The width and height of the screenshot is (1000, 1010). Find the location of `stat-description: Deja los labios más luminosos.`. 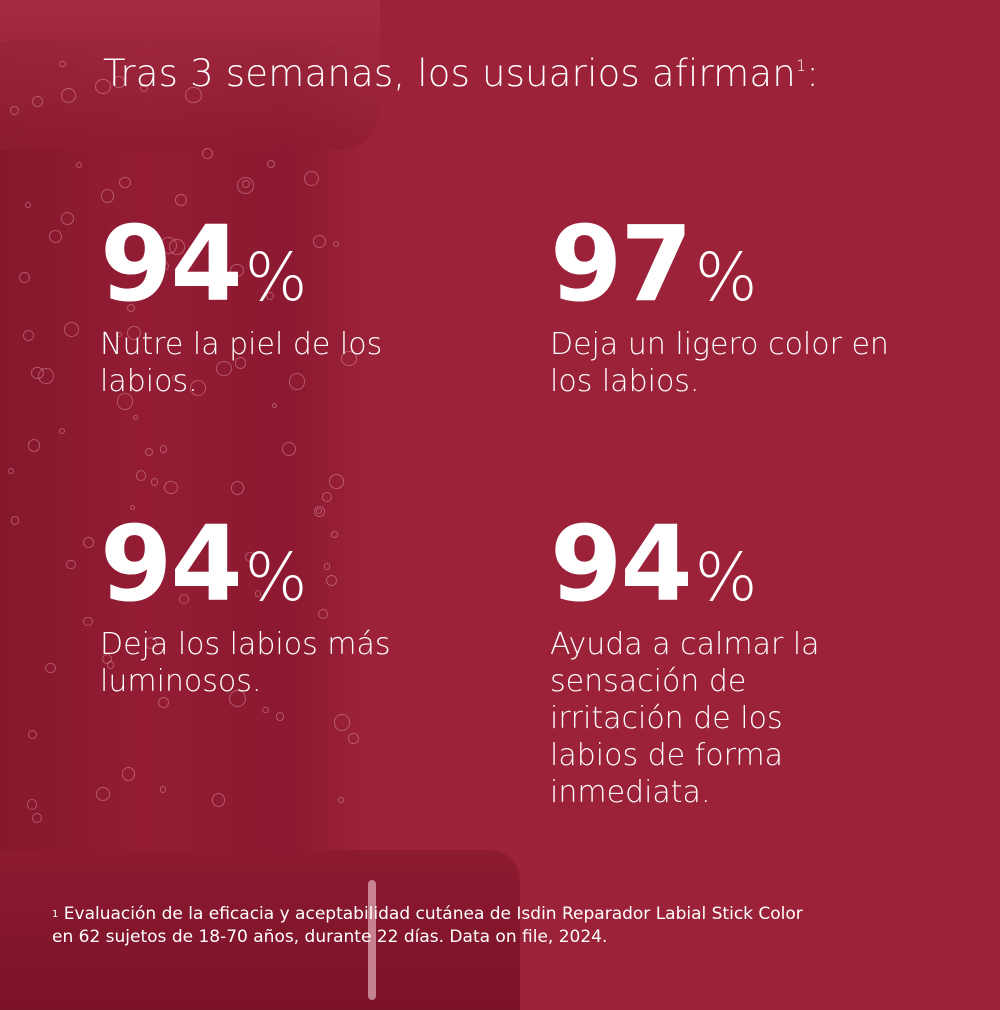

stat-description: Deja los labios más luminosos. is located at coordinates (245, 663).